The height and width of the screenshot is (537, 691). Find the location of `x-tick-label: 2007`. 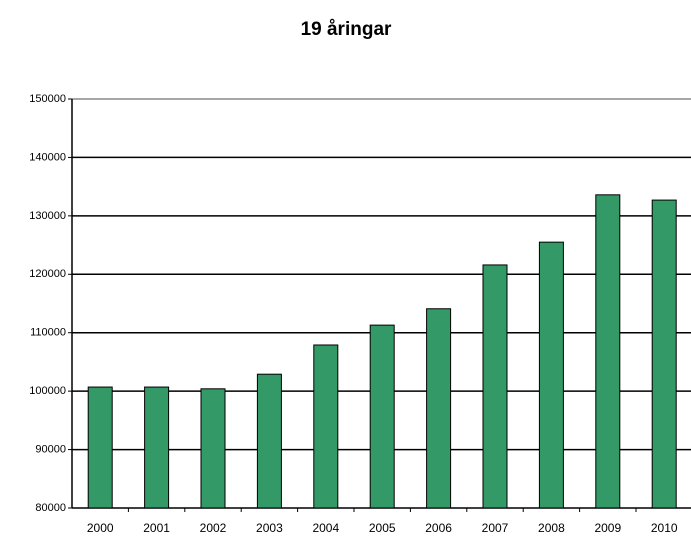

x-tick-label: 2007 is located at coordinates (495, 528).